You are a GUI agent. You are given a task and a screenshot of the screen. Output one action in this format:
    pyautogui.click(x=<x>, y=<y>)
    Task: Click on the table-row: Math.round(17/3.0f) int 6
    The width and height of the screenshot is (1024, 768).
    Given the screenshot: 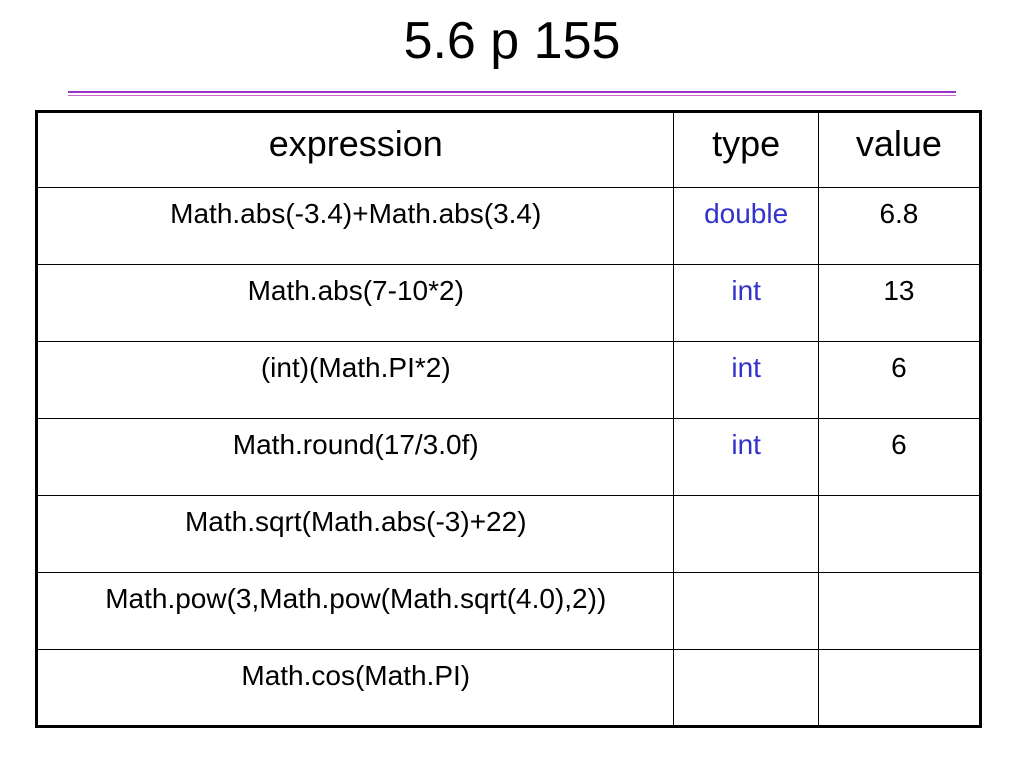 What is the action you would take?
    pyautogui.click(x=508, y=457)
    